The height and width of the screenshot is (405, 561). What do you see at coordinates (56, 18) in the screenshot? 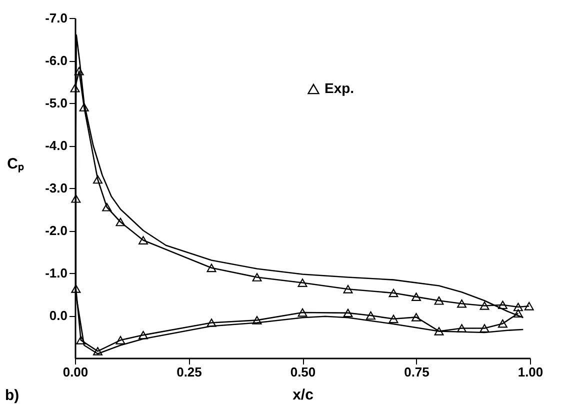
I see `y-tick-label: -7.0` at bounding box center [56, 18].